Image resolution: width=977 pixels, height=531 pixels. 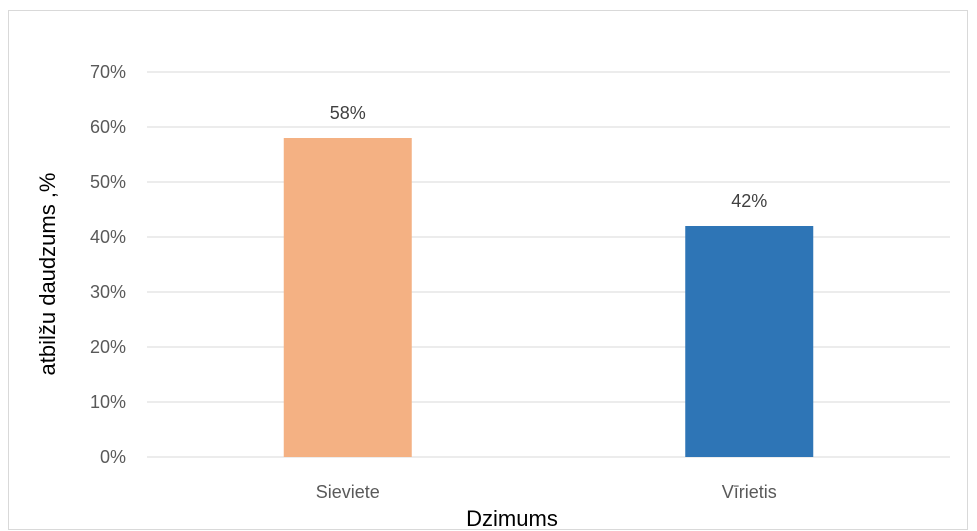 I want to click on x-axis-title: Dzimums, so click(x=512, y=518).